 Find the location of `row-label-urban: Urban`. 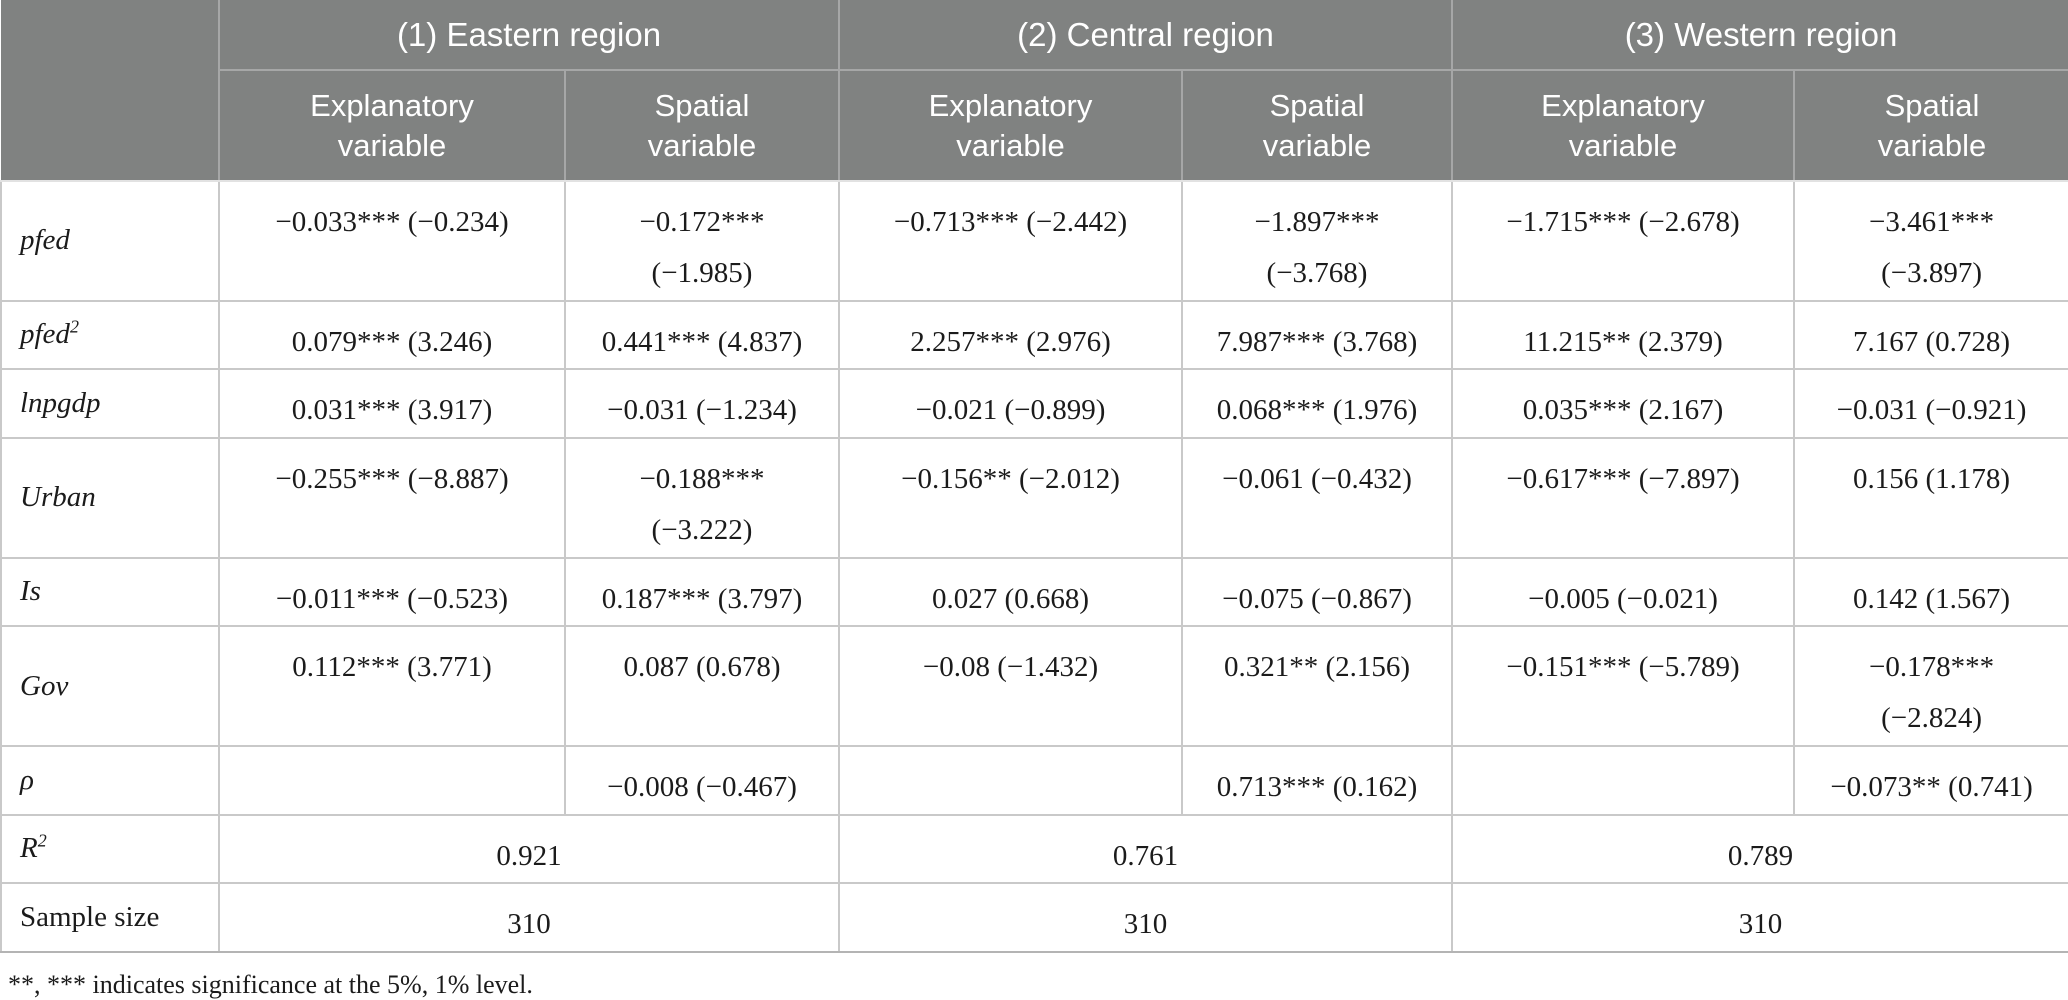

row-label-urban: Urban is located at coordinates (110, 498).